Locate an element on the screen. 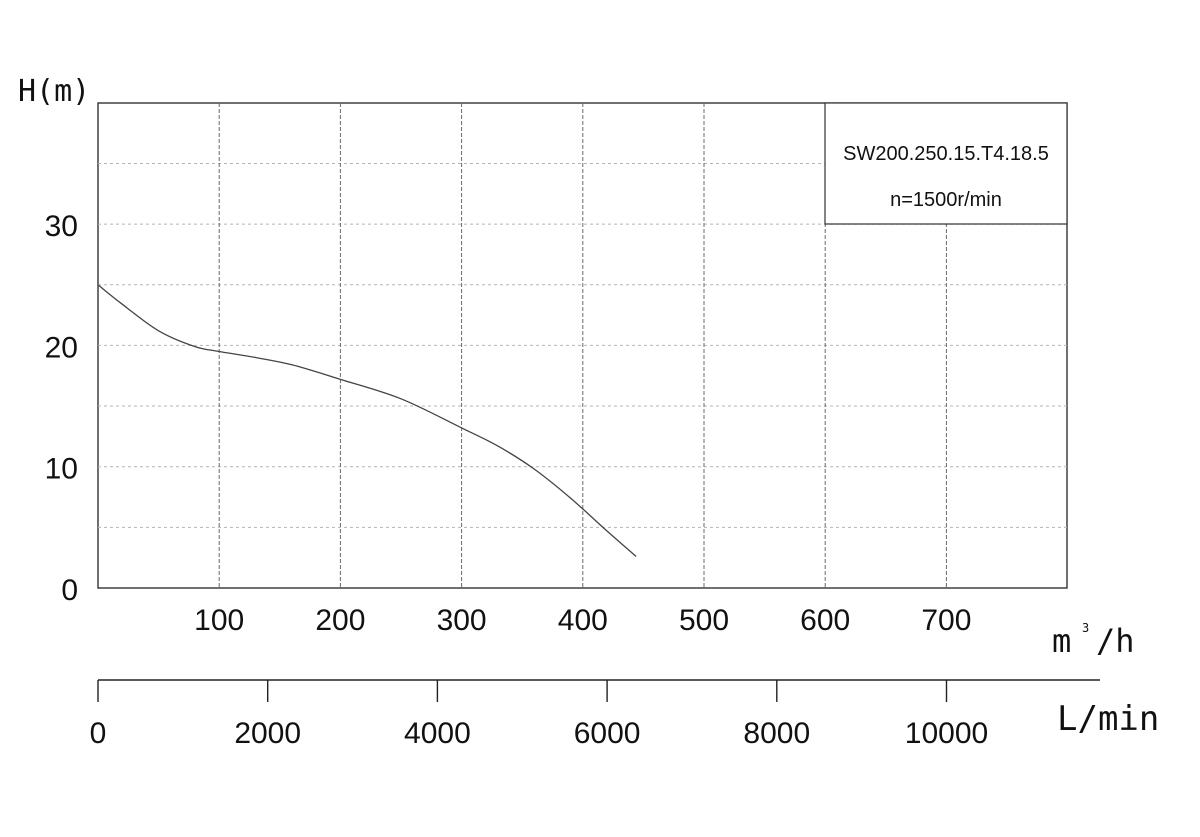  secondary-axis-label: L/min is located at coordinates (1108, 719).